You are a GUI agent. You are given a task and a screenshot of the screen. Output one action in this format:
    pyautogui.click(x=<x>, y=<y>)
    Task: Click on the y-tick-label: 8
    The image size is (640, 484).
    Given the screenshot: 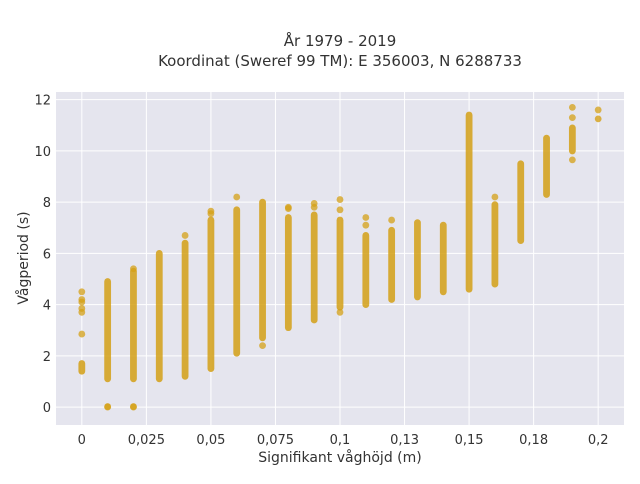 What is the action you would take?
    pyautogui.click(x=47, y=203)
    